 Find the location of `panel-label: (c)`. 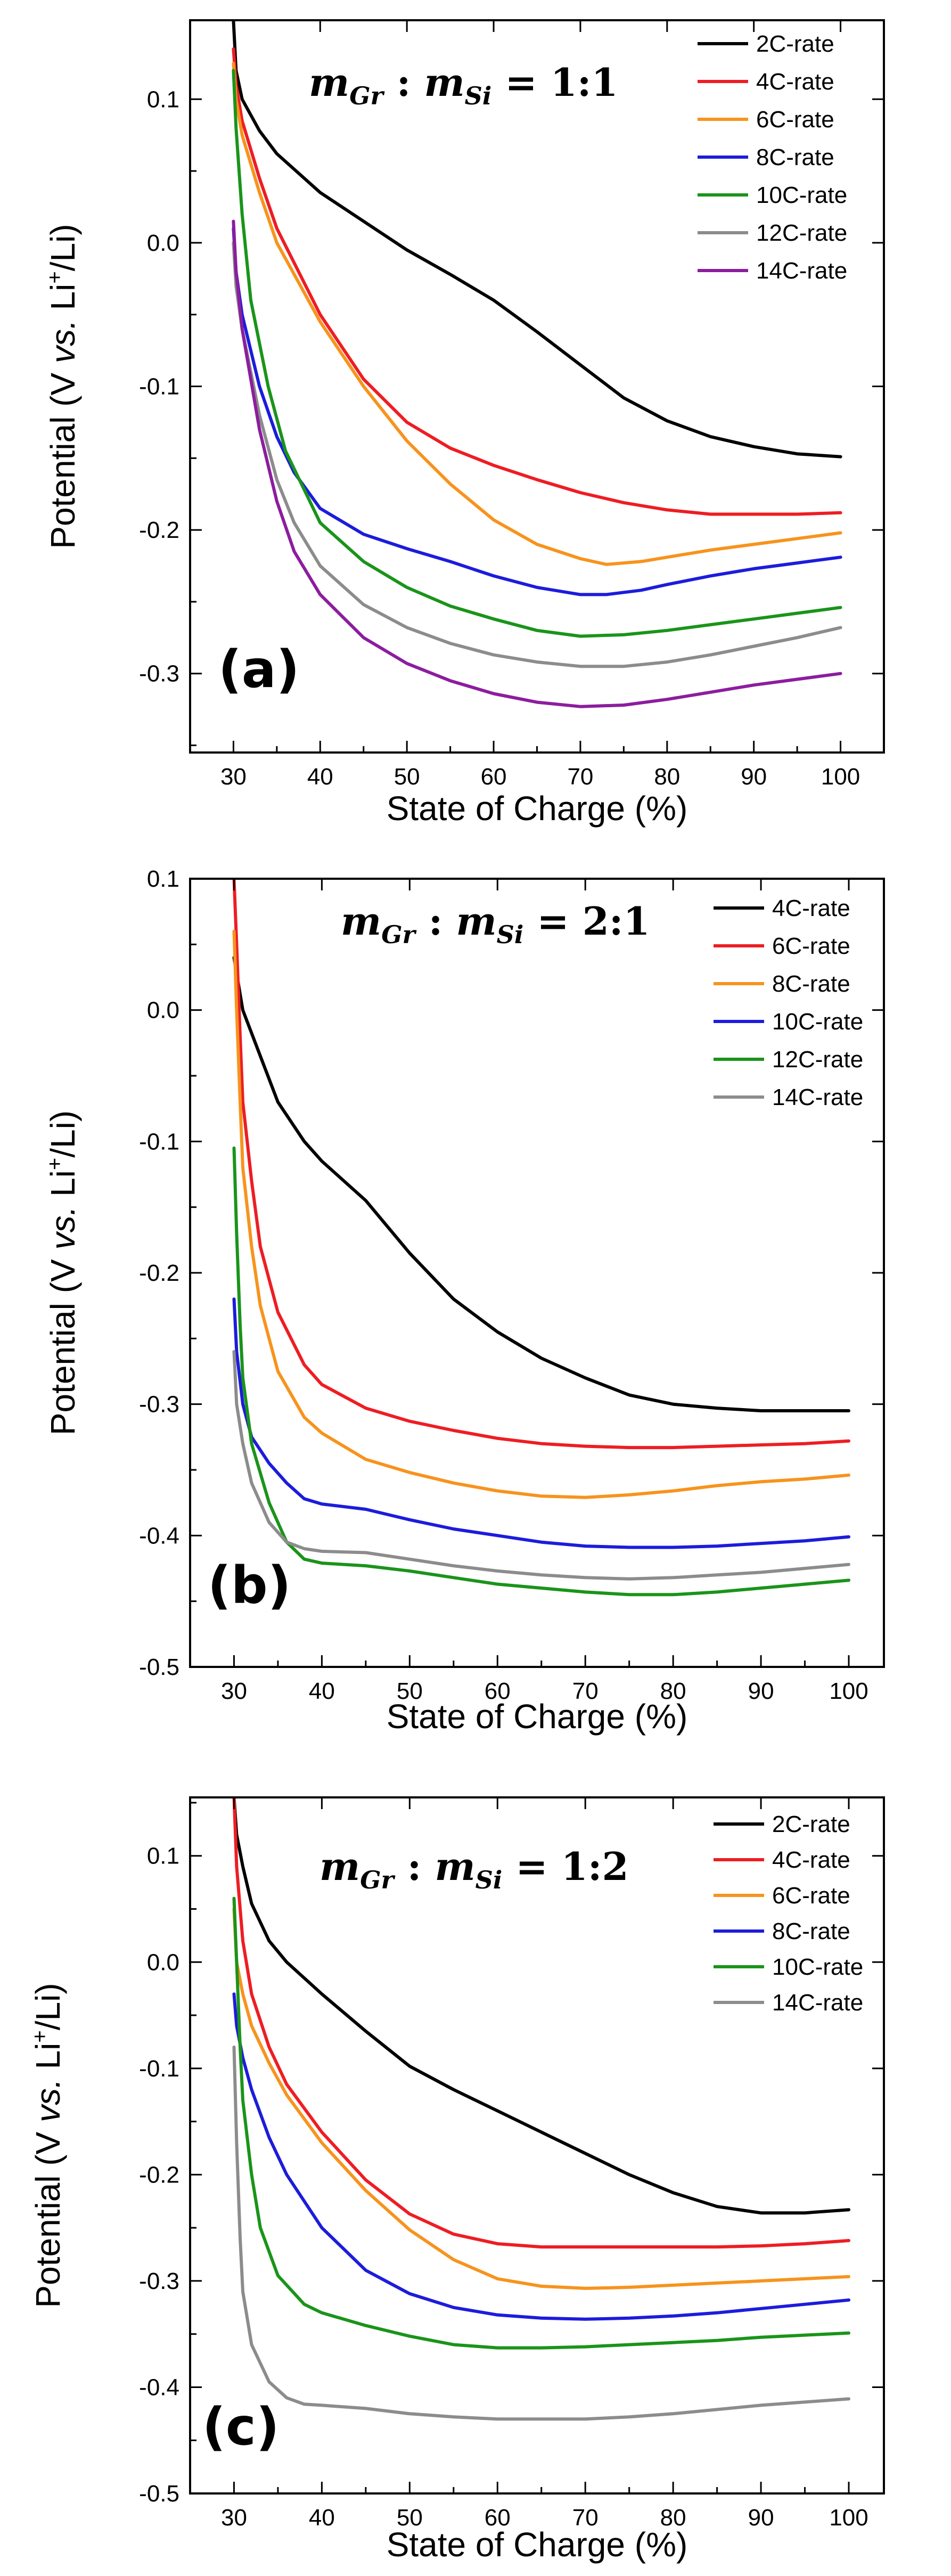

panel-label: (c) is located at coordinates (241, 2427).